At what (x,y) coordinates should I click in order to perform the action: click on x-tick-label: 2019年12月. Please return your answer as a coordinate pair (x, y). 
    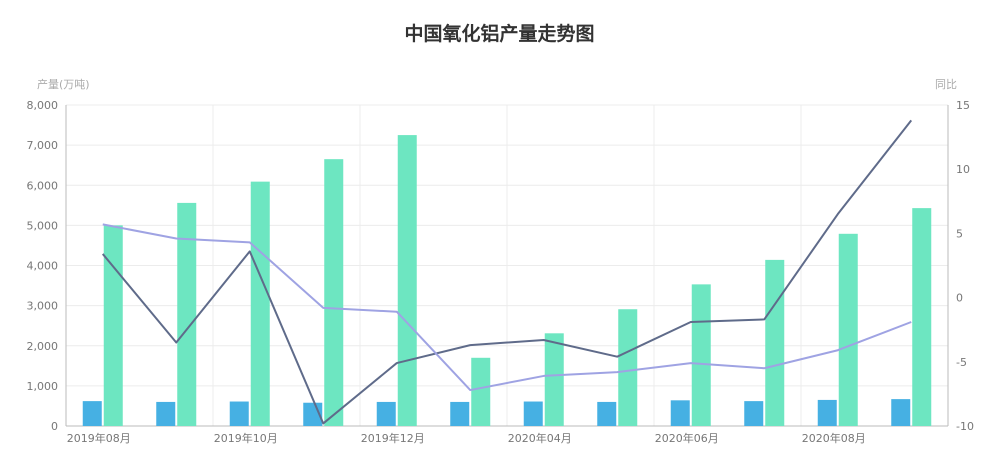
    Looking at the image, I should click on (393, 438).